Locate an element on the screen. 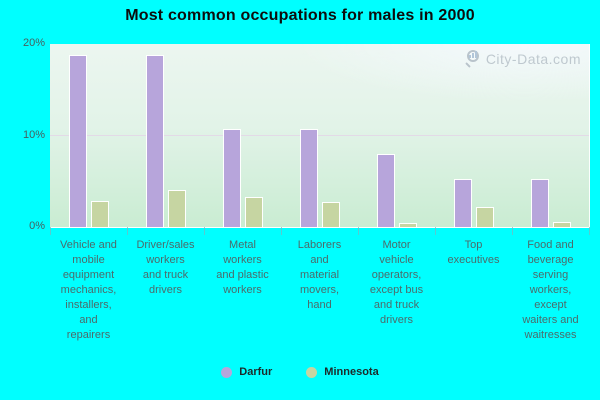 This screenshot has width=600, height=400. legend-item-darfur: Darfur is located at coordinates (246, 372).